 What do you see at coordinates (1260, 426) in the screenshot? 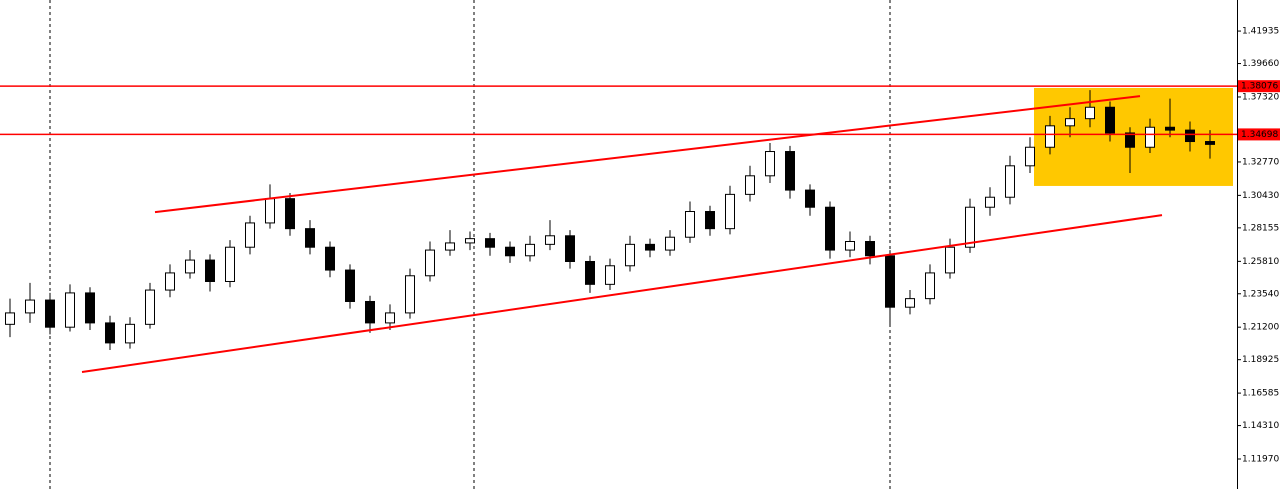
I see `y-tick-label: 1.14310` at bounding box center [1260, 426].